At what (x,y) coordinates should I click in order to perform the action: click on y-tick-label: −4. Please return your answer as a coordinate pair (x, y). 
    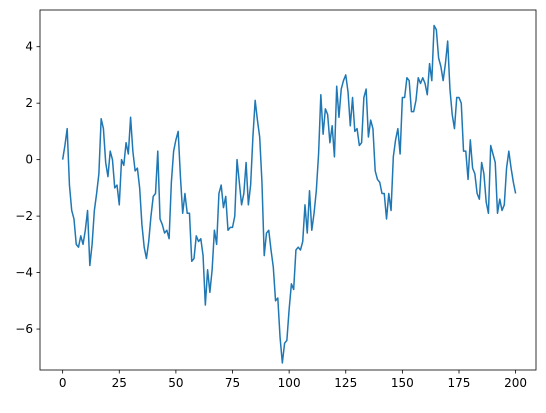
    Looking at the image, I should click on (24, 273).